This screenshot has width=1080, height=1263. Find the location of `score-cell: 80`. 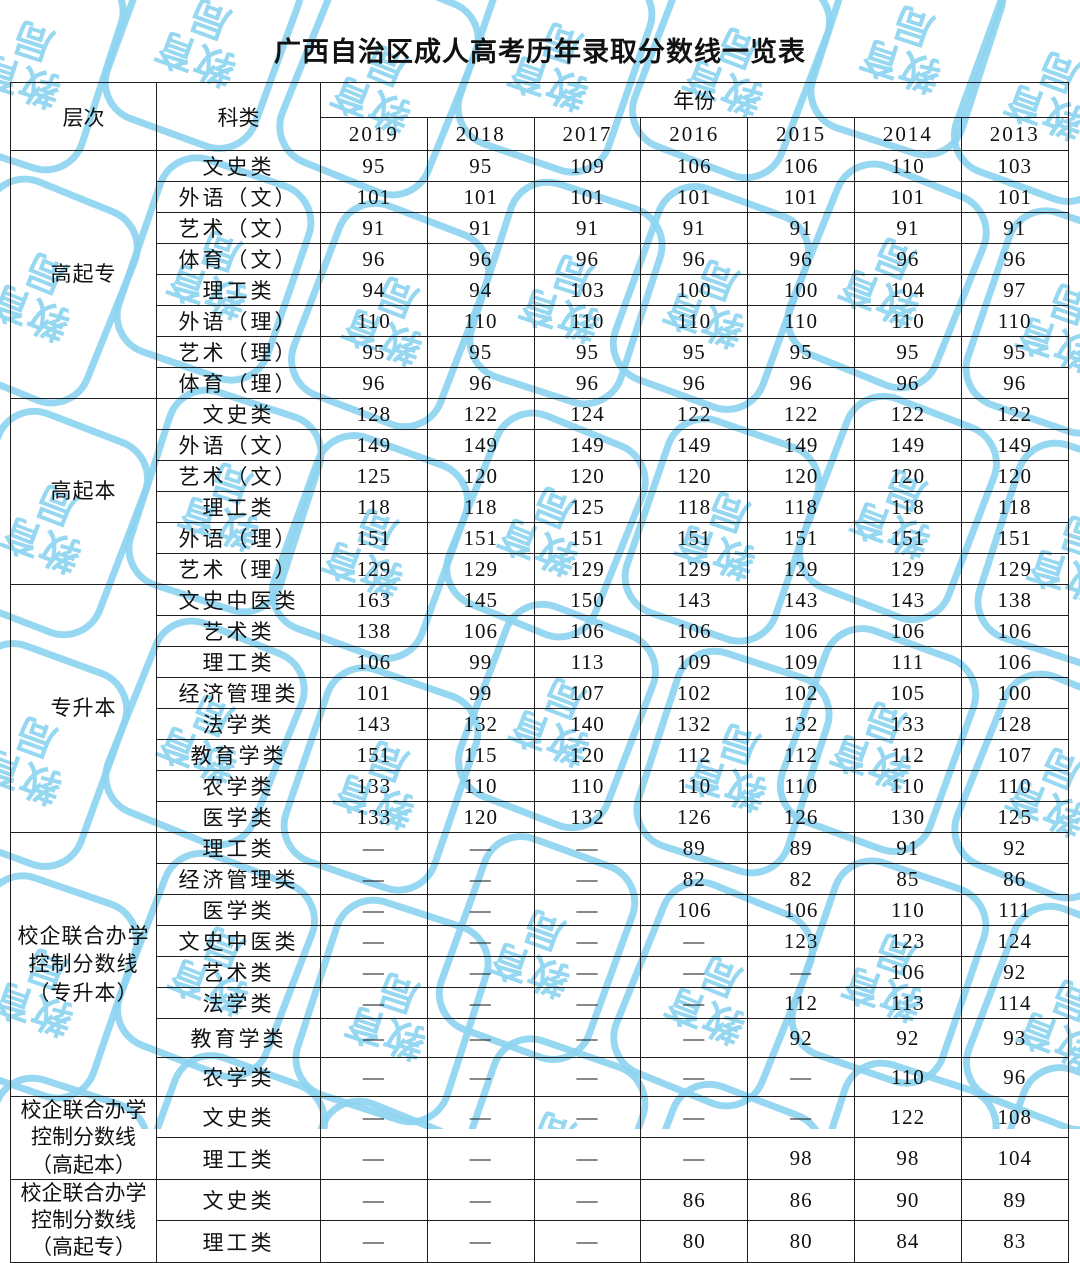

score-cell: 80 is located at coordinates (694, 1241).